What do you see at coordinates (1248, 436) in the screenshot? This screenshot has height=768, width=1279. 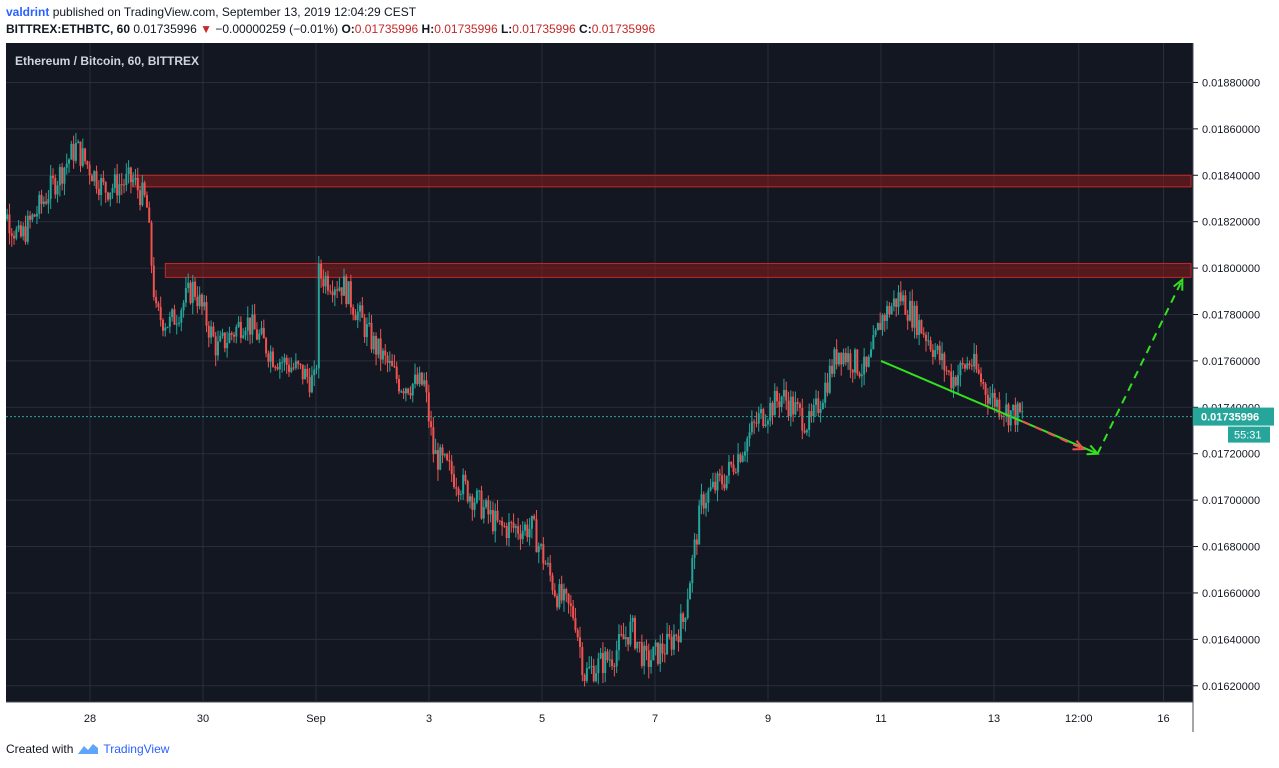 I see `countdown-label: 55:31` at bounding box center [1248, 436].